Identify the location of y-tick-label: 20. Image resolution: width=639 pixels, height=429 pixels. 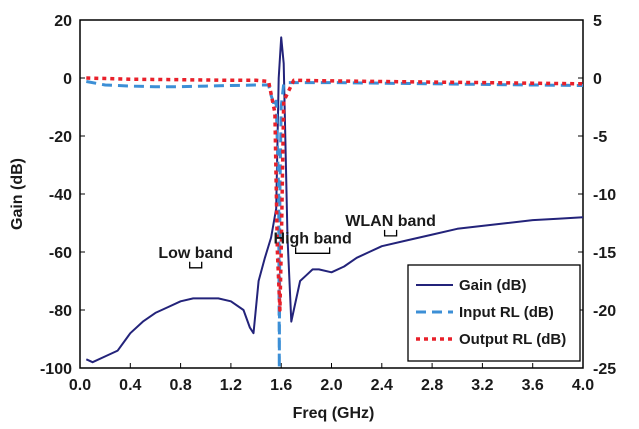
(63, 21).